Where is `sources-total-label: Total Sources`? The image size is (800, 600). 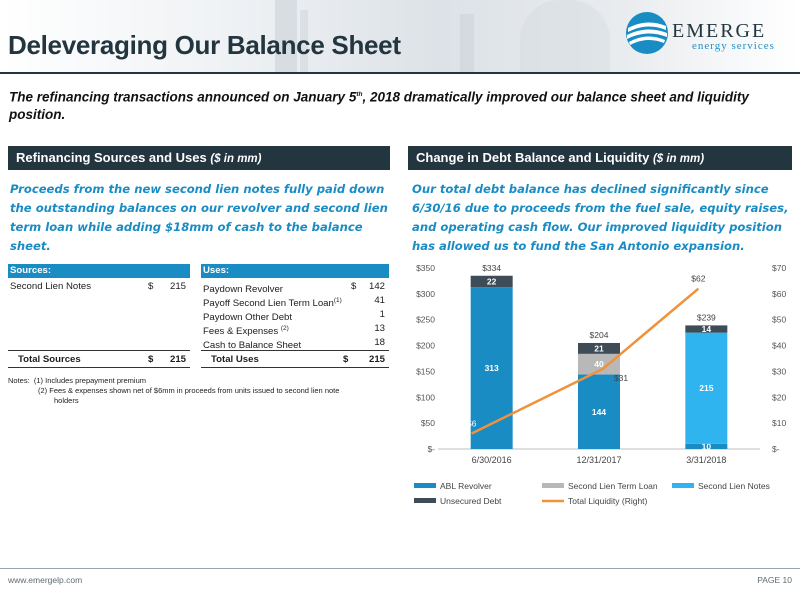 sources-total-label: Total Sources is located at coordinates (49, 359).